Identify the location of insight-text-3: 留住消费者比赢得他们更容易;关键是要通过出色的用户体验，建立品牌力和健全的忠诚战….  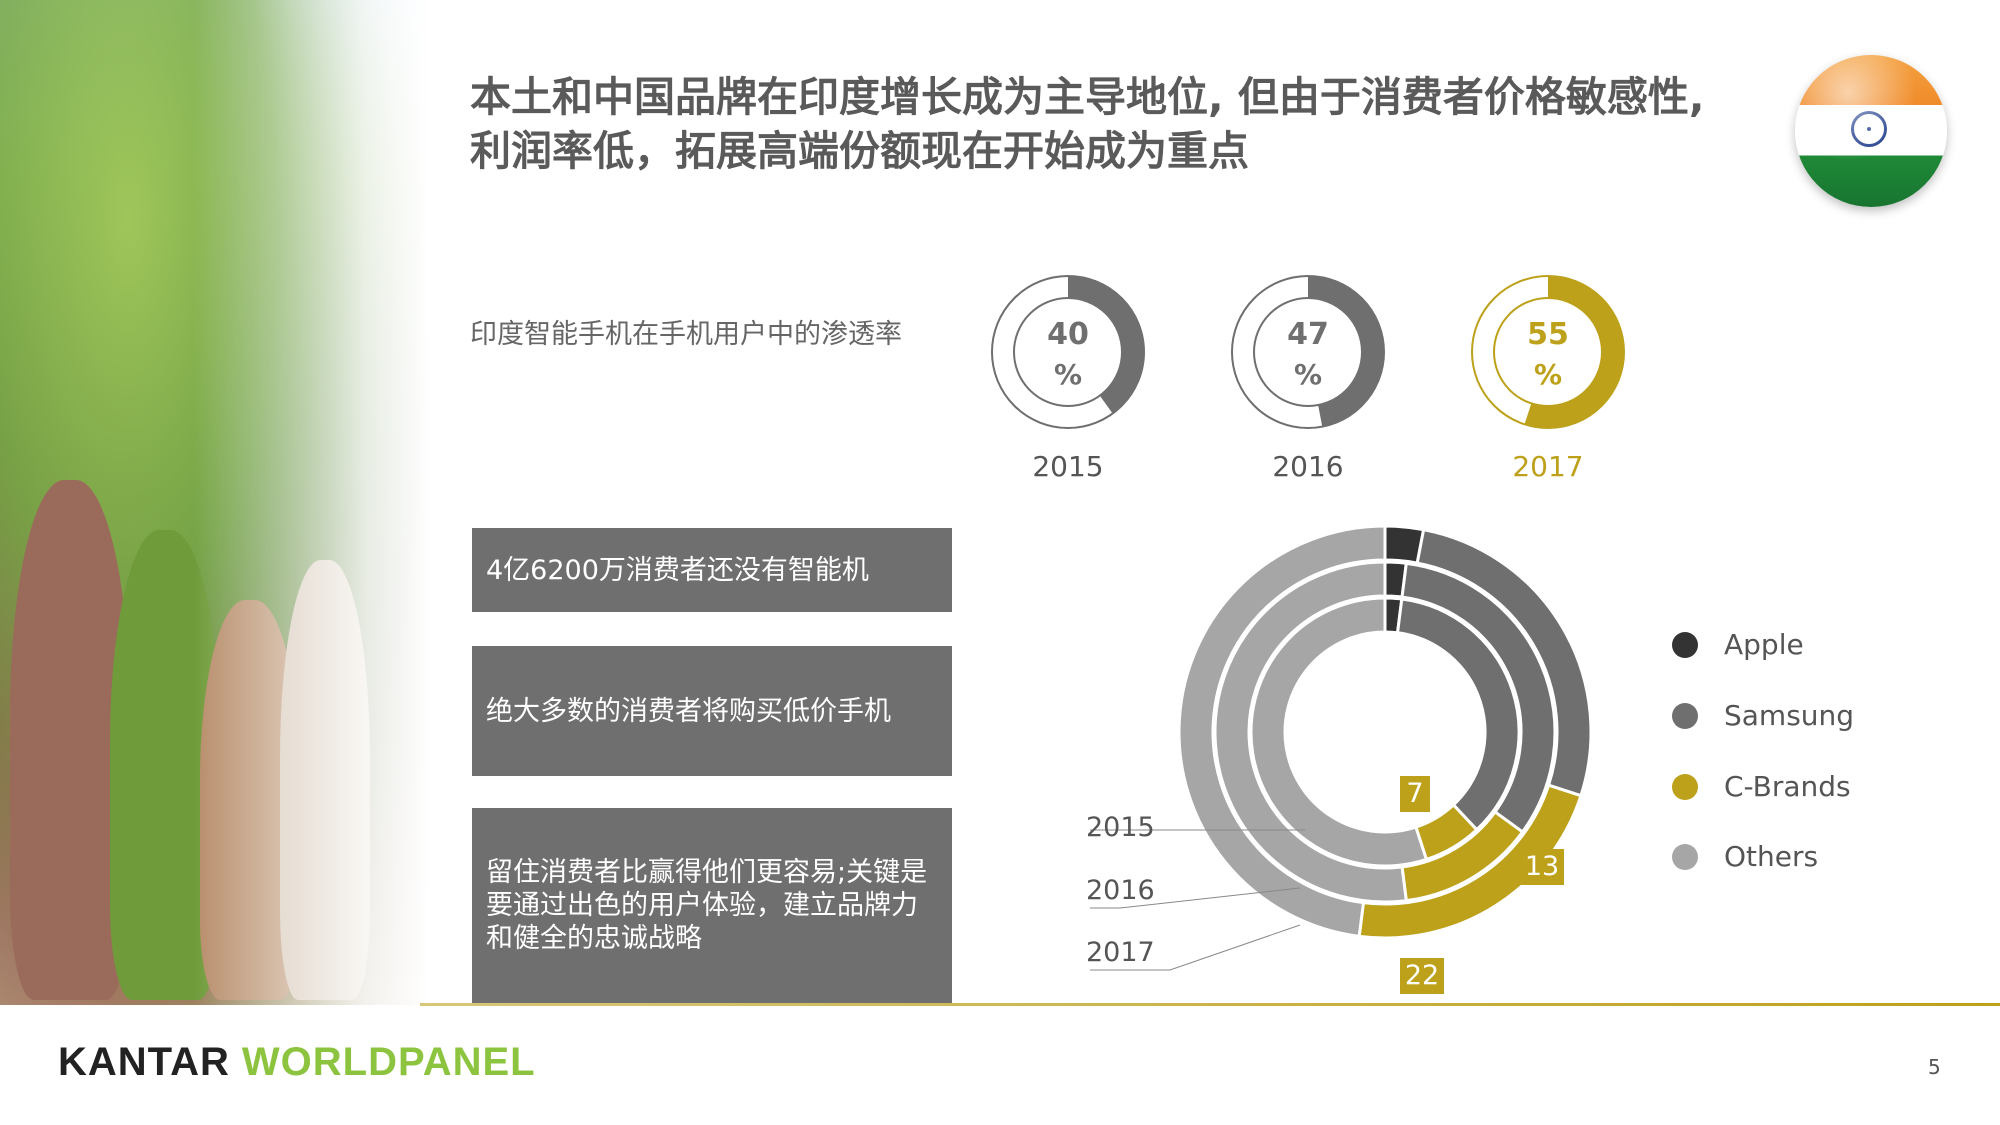
(707, 905).